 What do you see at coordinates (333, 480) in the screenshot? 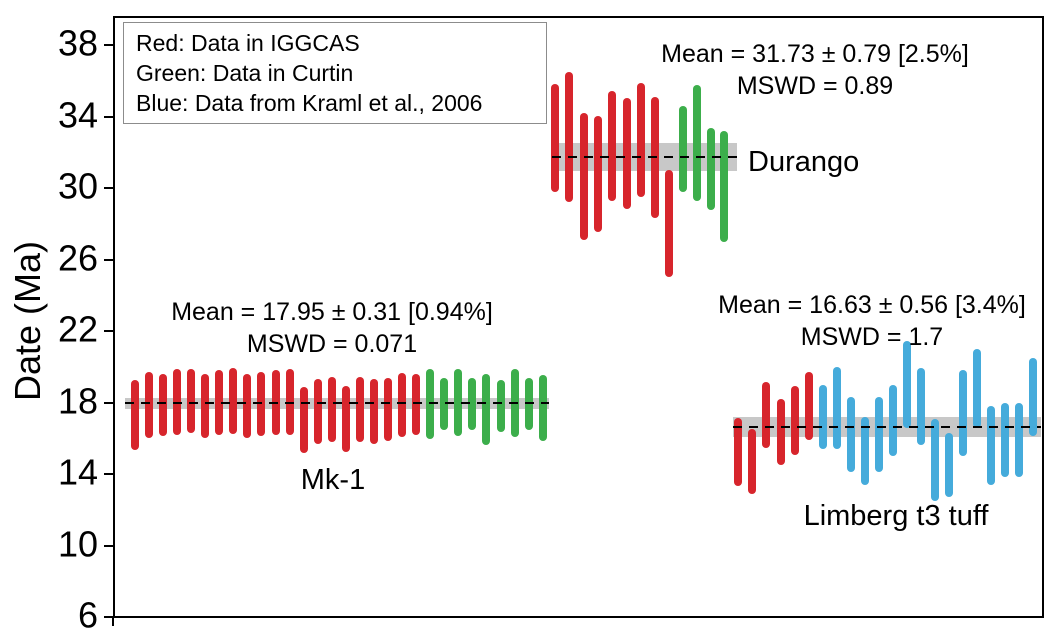
I see `sample-label: Mk-1` at bounding box center [333, 480].